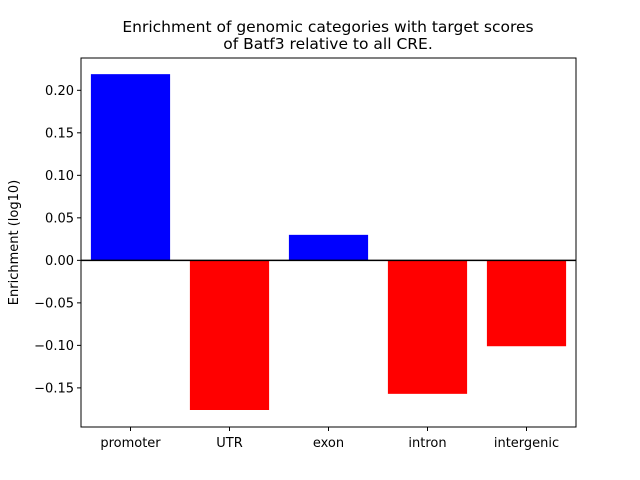  Describe the element at coordinates (59, 261) in the screenshot. I see `y-tick-label: 0.00` at that location.